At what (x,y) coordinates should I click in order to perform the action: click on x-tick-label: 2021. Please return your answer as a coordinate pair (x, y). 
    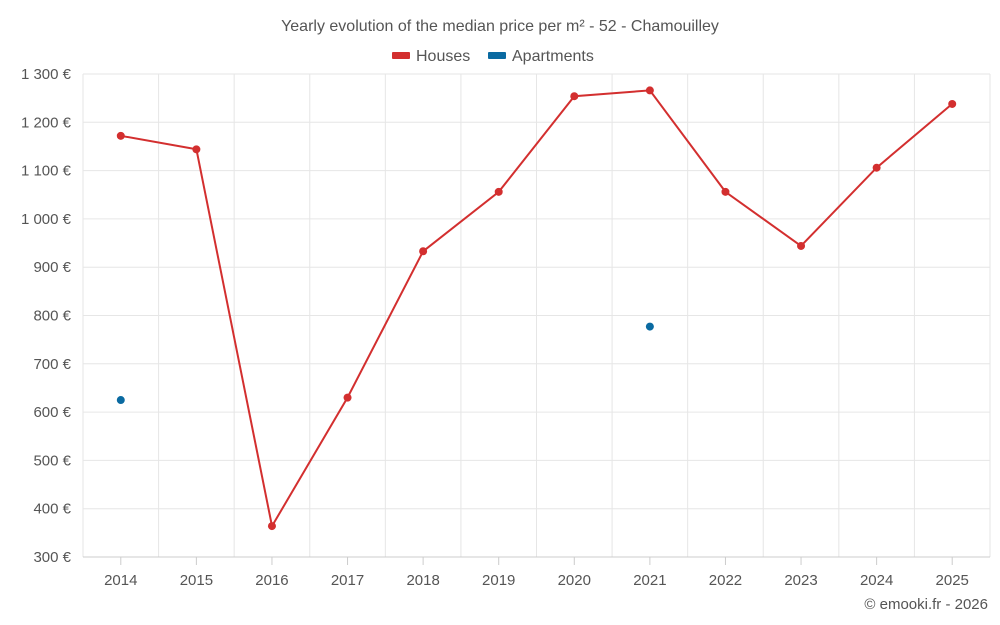
    Looking at the image, I should click on (649, 580).